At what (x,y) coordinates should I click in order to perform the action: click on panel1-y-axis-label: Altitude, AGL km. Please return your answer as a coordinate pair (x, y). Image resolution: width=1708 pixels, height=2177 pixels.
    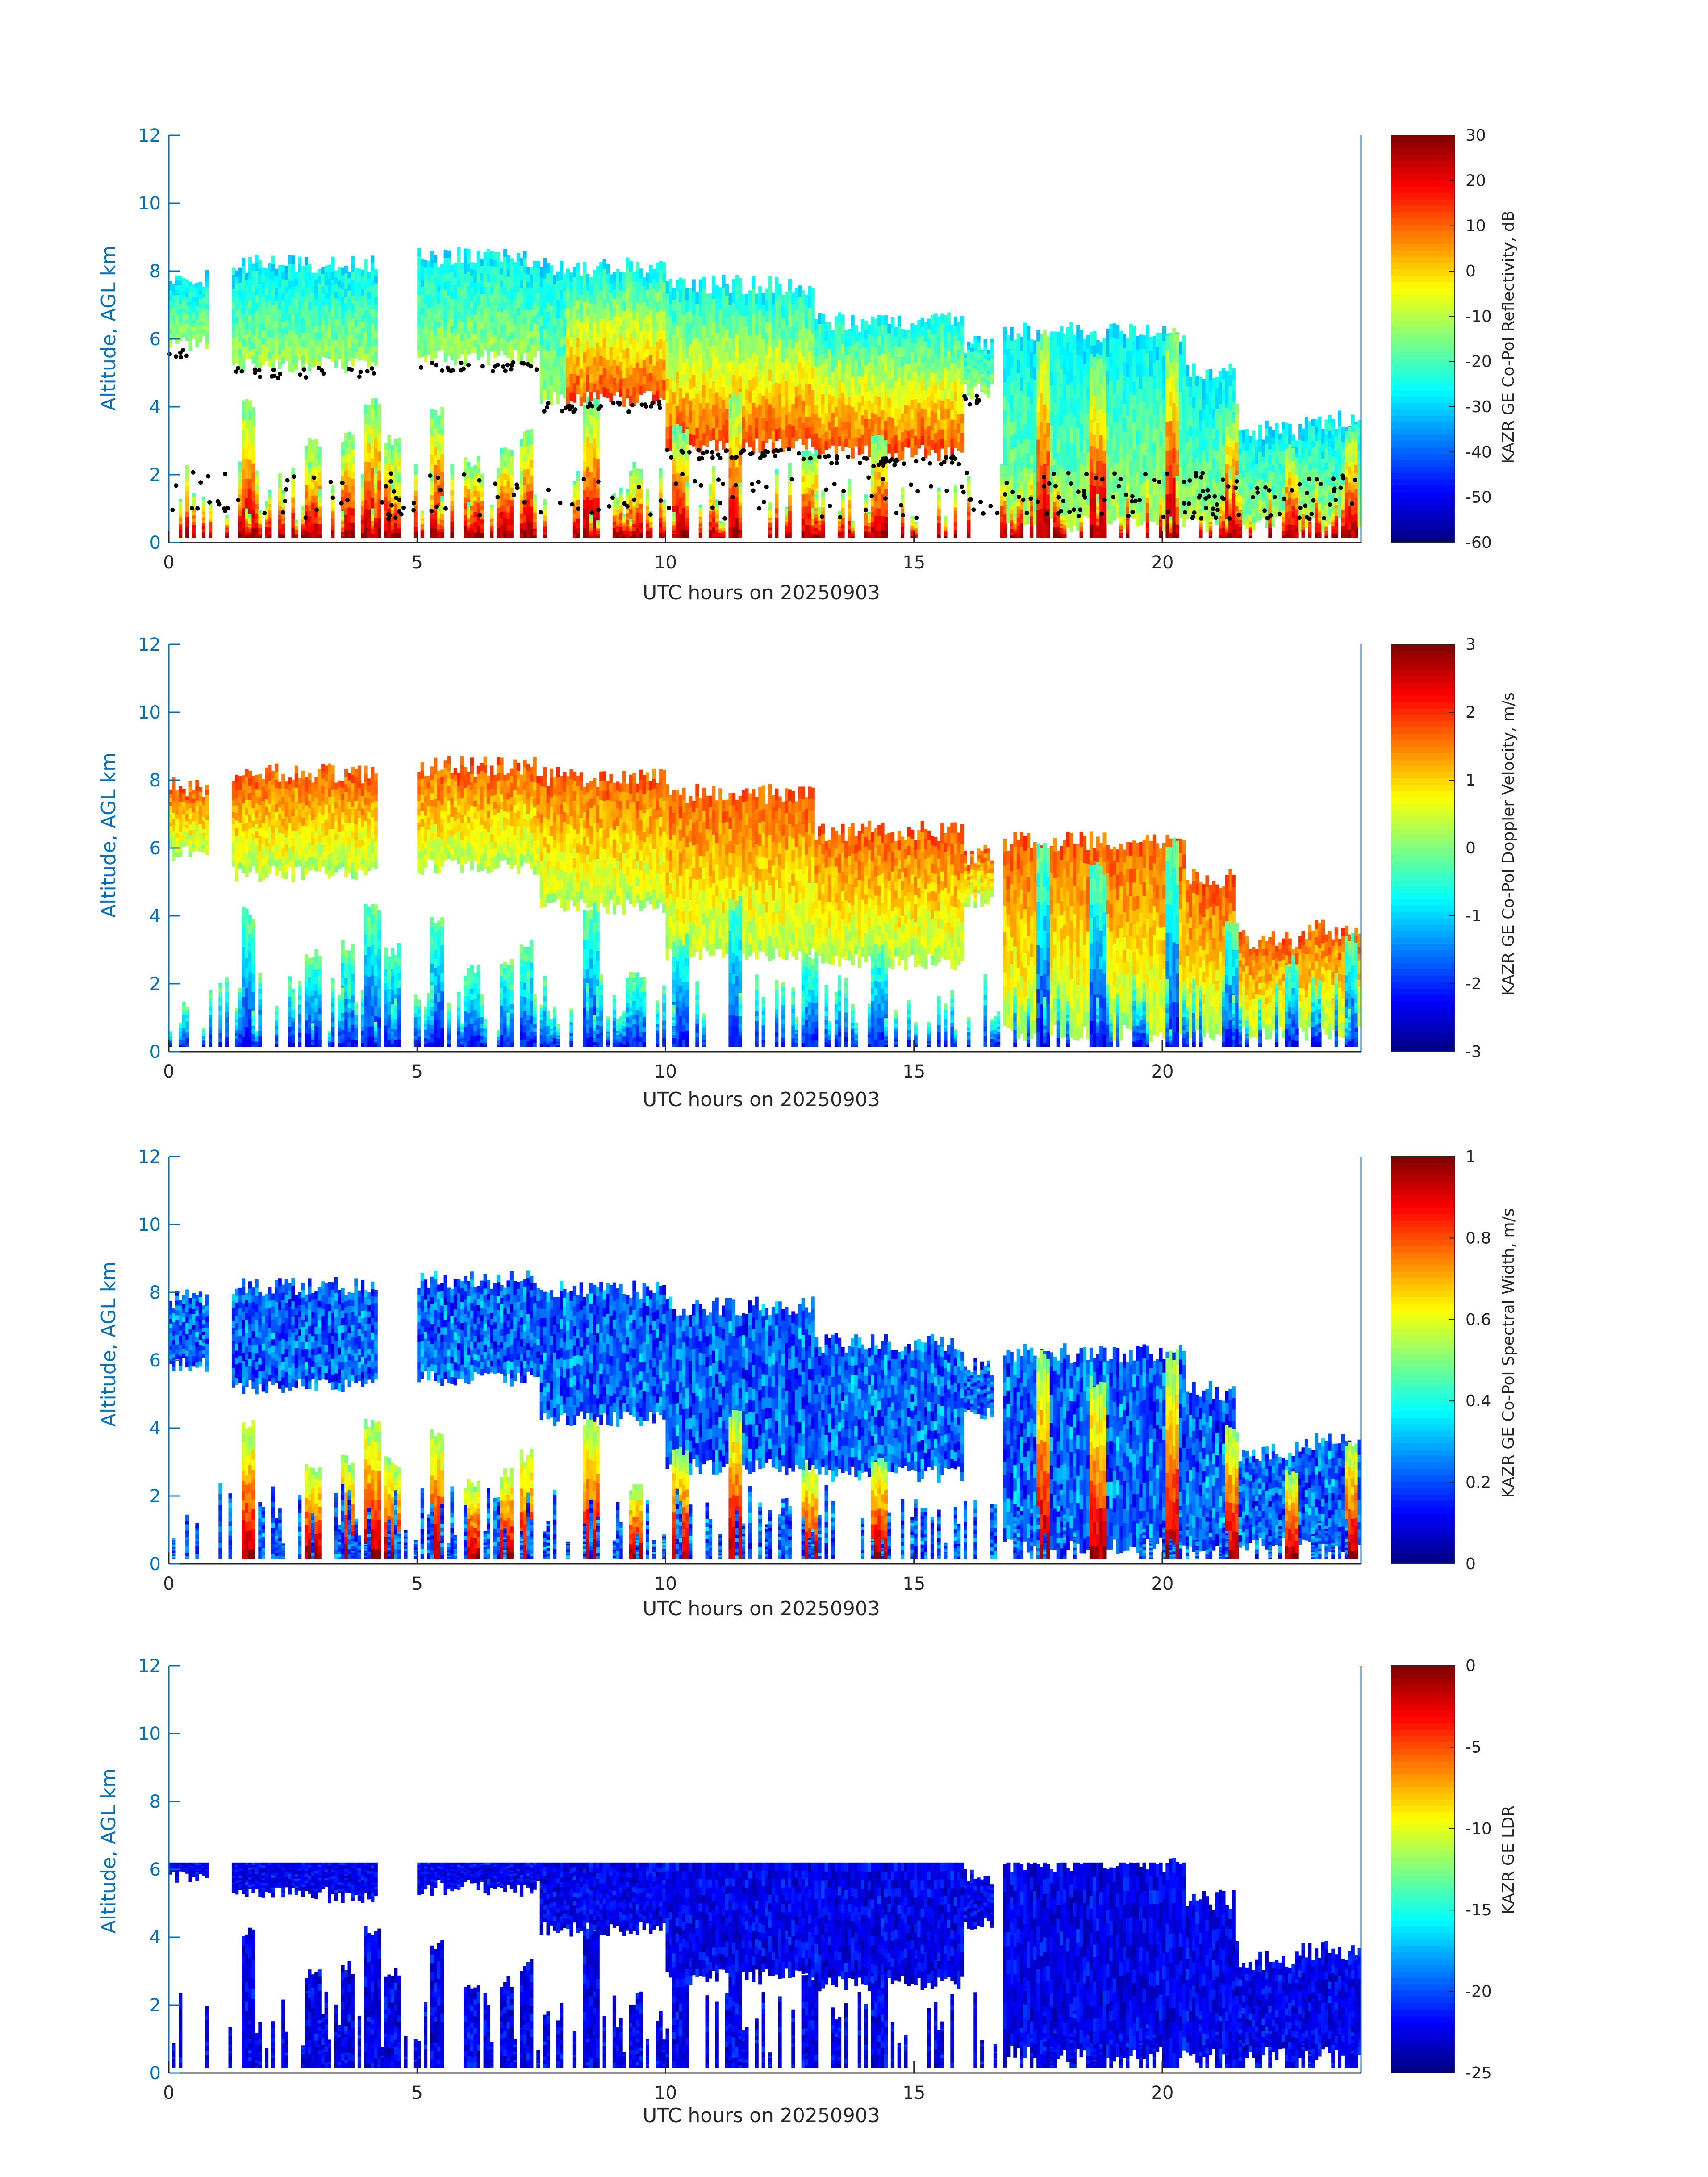
    Looking at the image, I should click on (108, 328).